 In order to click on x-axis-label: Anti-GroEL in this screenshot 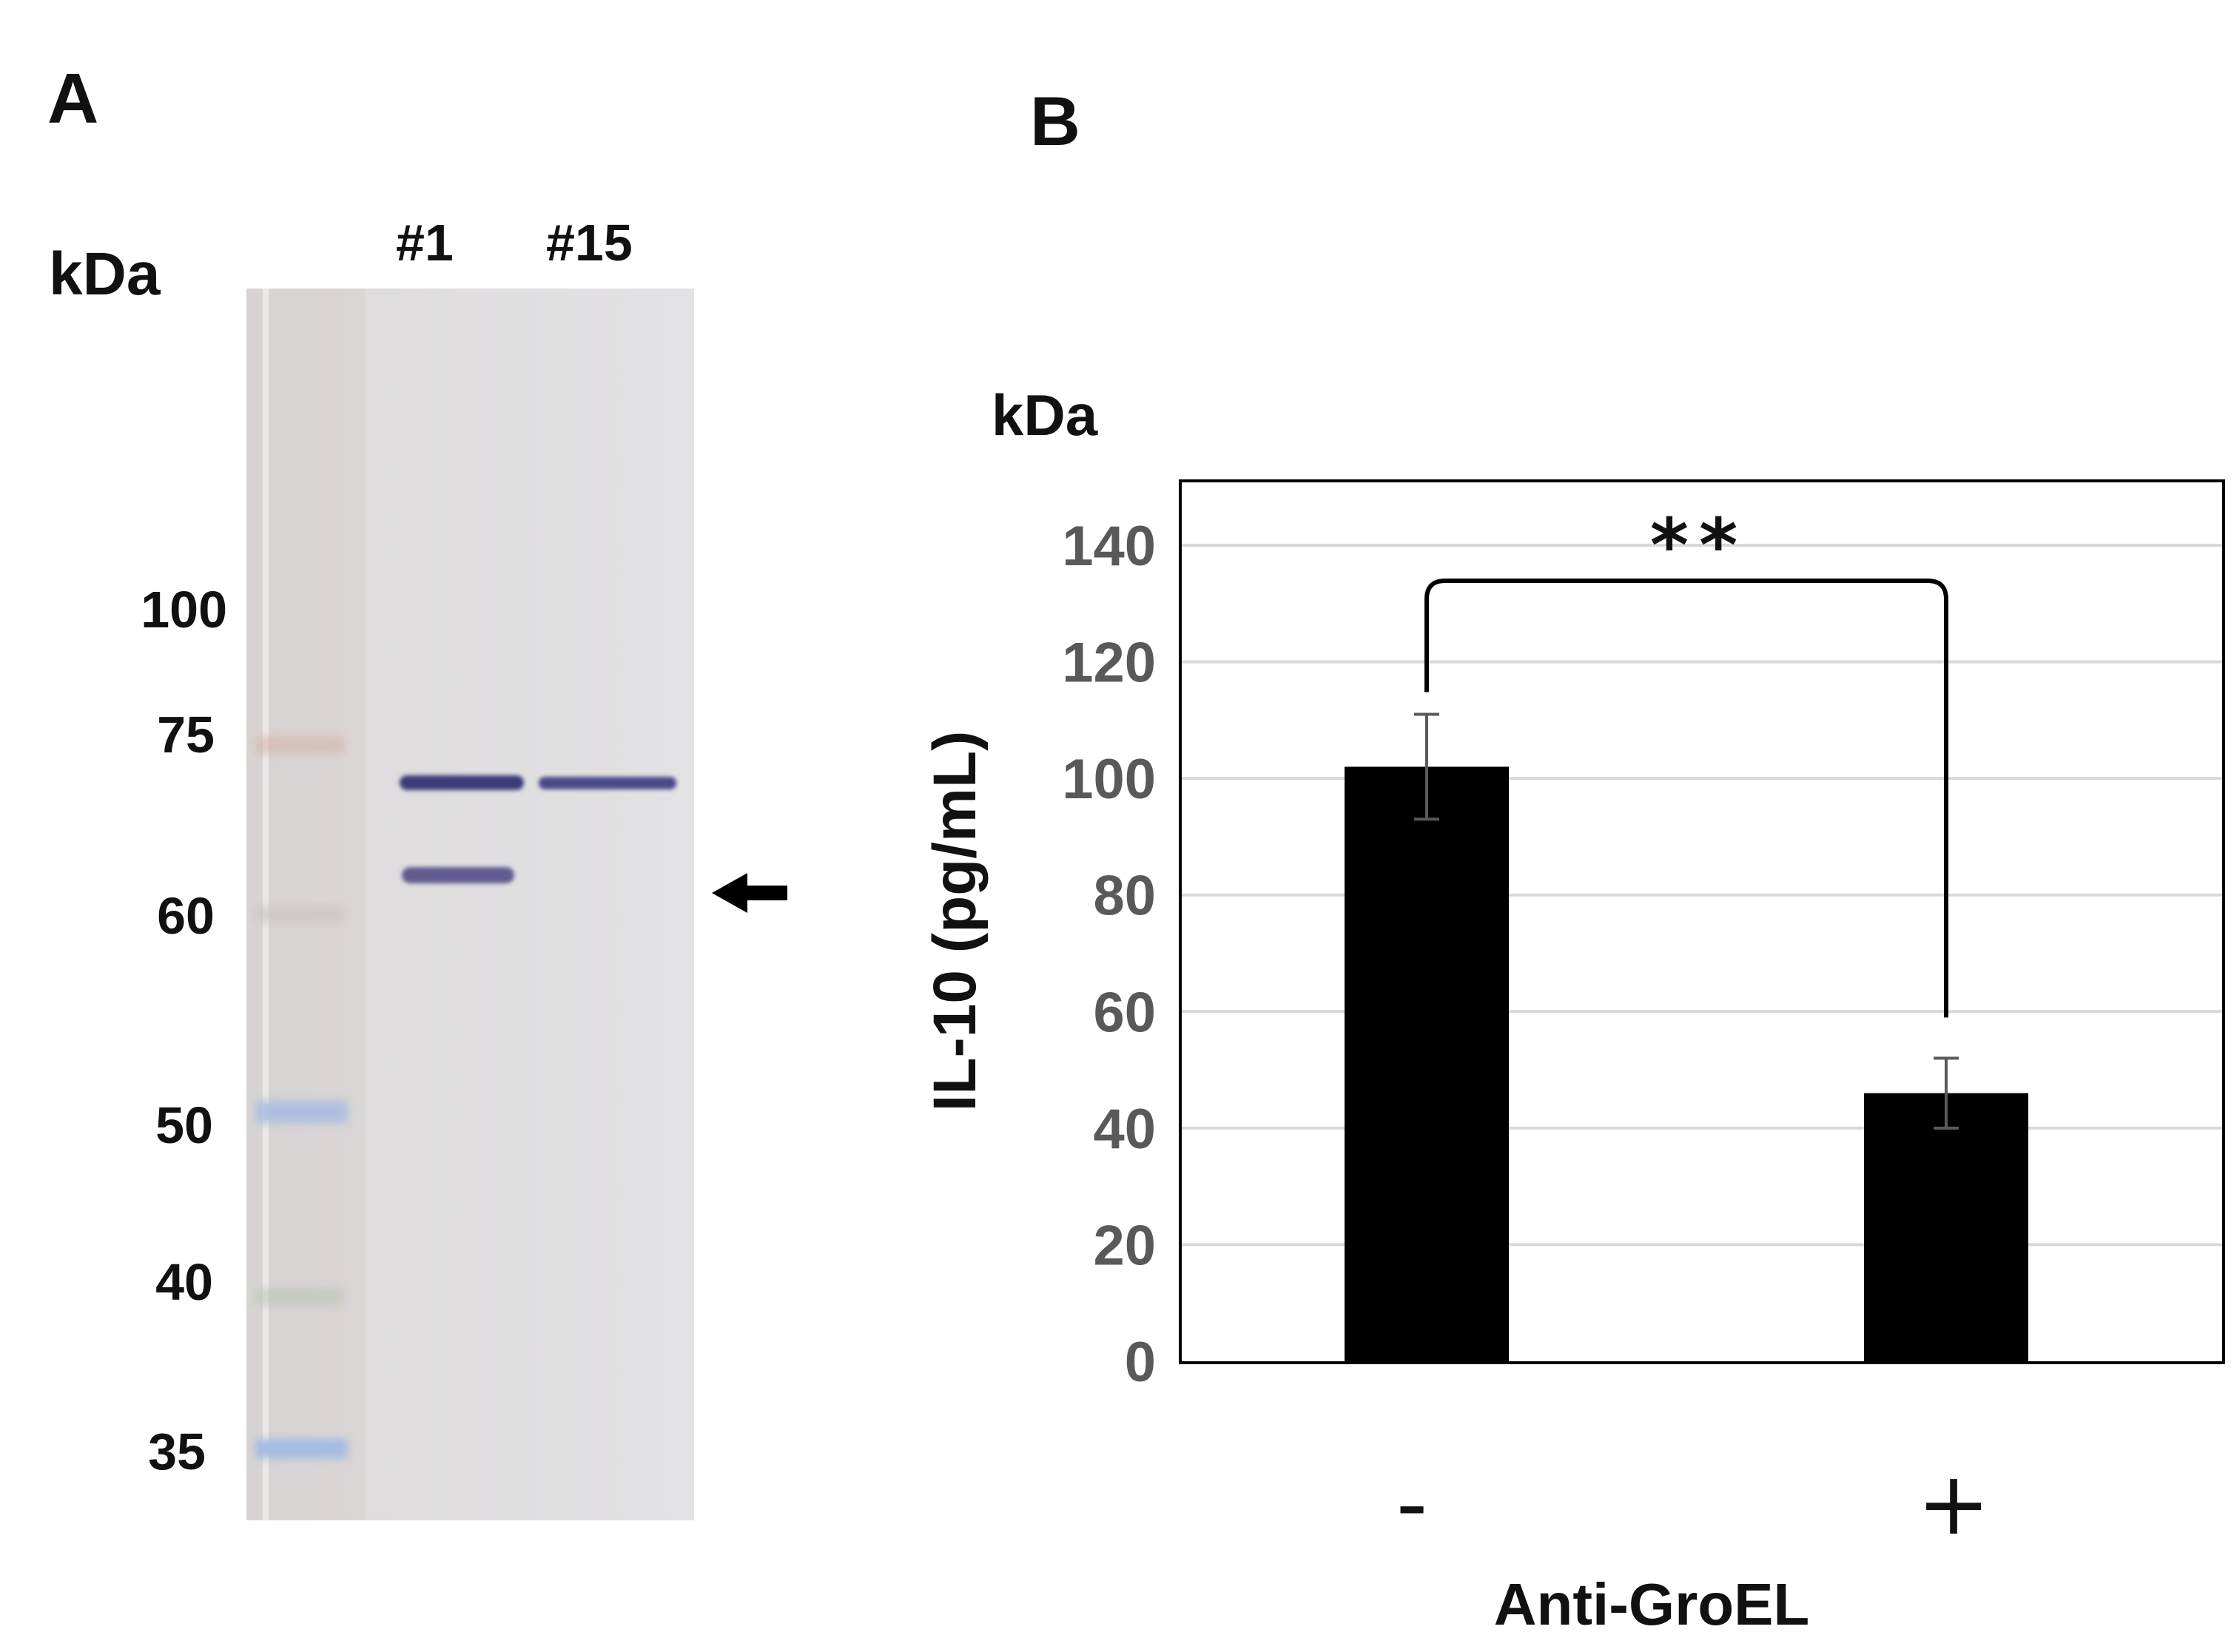, I will do `click(1652, 1604)`.